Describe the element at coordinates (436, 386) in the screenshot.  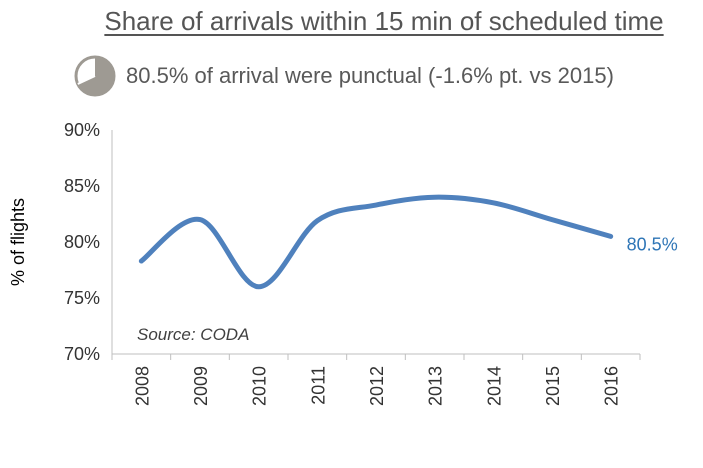
I see `x-tick-label: 2013` at that location.